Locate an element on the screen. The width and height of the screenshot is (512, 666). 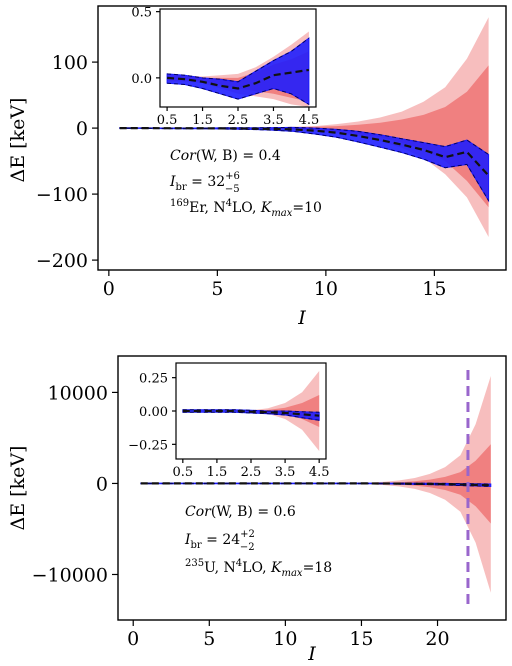
top-xtick-label: 10 is located at coordinates (326, 289).